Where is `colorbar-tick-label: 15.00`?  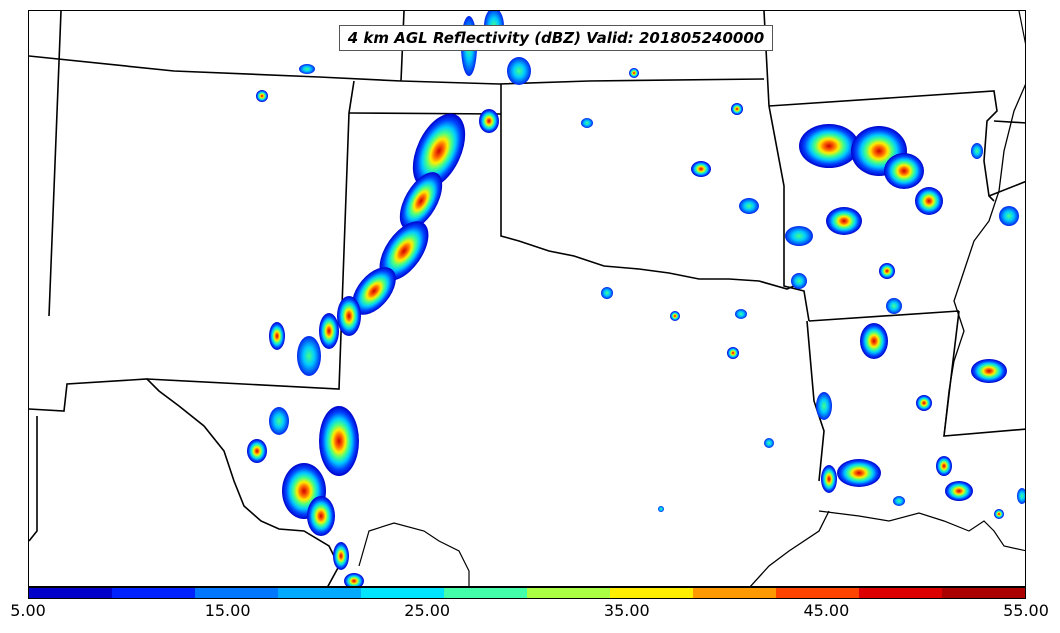 colorbar-tick-label: 15.00 is located at coordinates (227, 610).